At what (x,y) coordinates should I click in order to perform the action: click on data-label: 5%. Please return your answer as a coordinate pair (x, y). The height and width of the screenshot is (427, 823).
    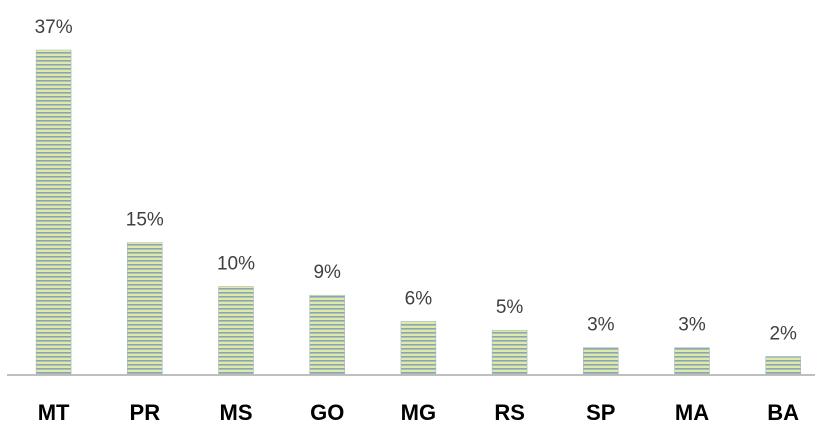
    Looking at the image, I should click on (510, 307).